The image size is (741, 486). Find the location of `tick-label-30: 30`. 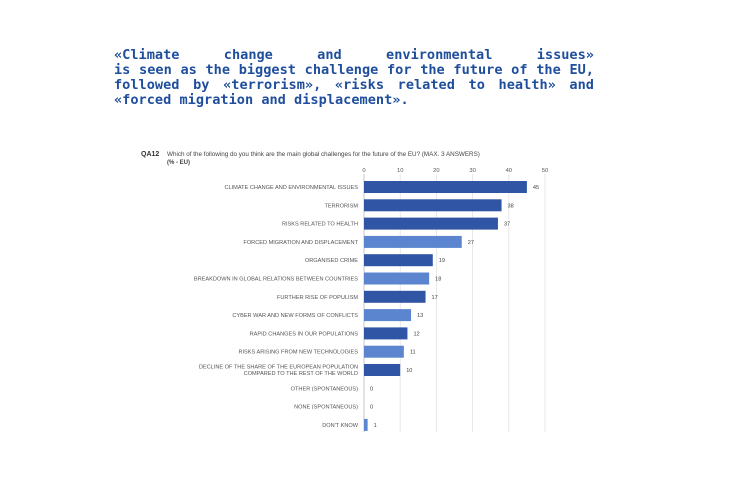

tick-label-30: 30 is located at coordinates (472, 171).